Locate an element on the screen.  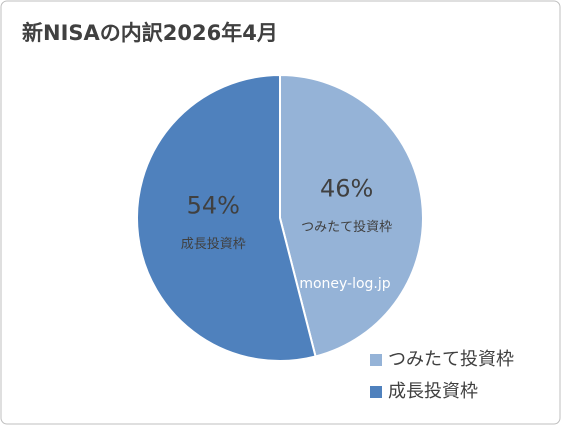
legend-label: つみたて投資枠 is located at coordinates (451, 359).